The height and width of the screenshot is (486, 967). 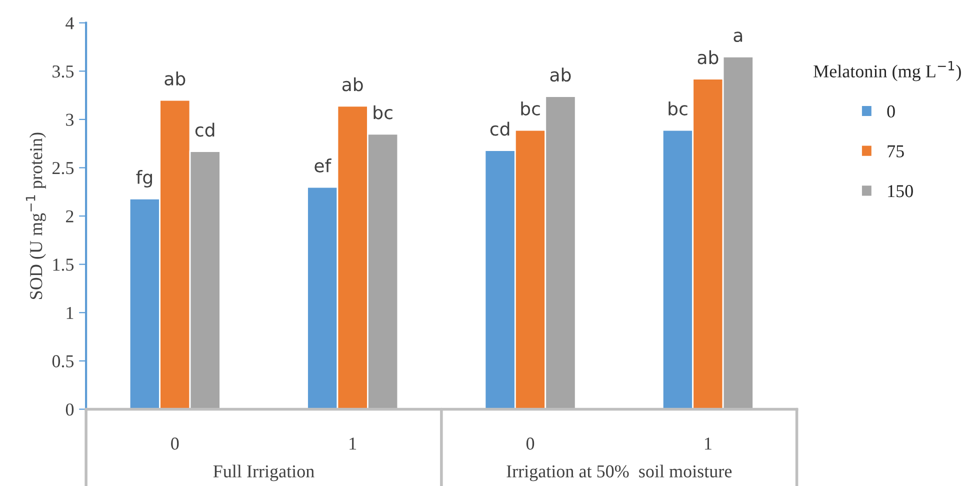 I want to click on y-tick-label: 0.5, so click(x=63, y=361).